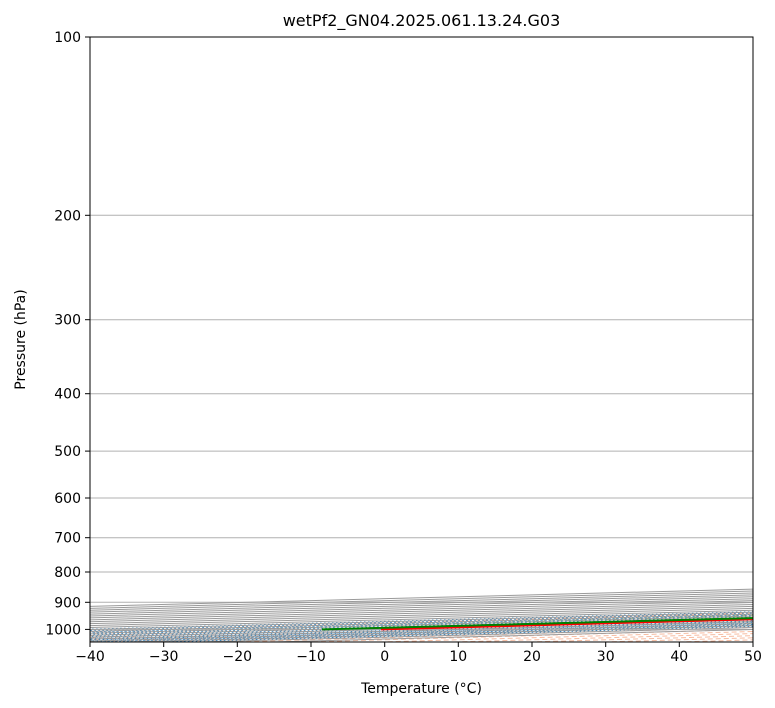  I want to click on x-tick-label: 0, so click(384, 657).